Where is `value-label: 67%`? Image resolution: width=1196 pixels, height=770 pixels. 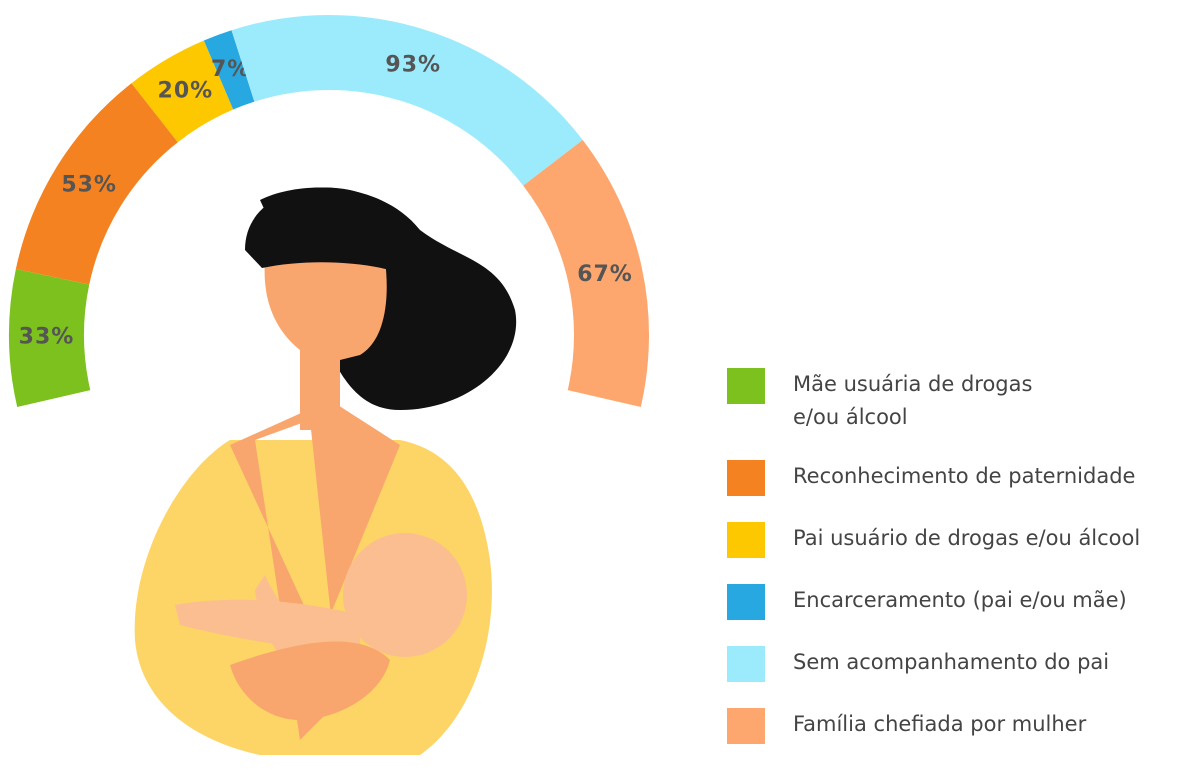
value-label: 67% is located at coordinates (605, 274).